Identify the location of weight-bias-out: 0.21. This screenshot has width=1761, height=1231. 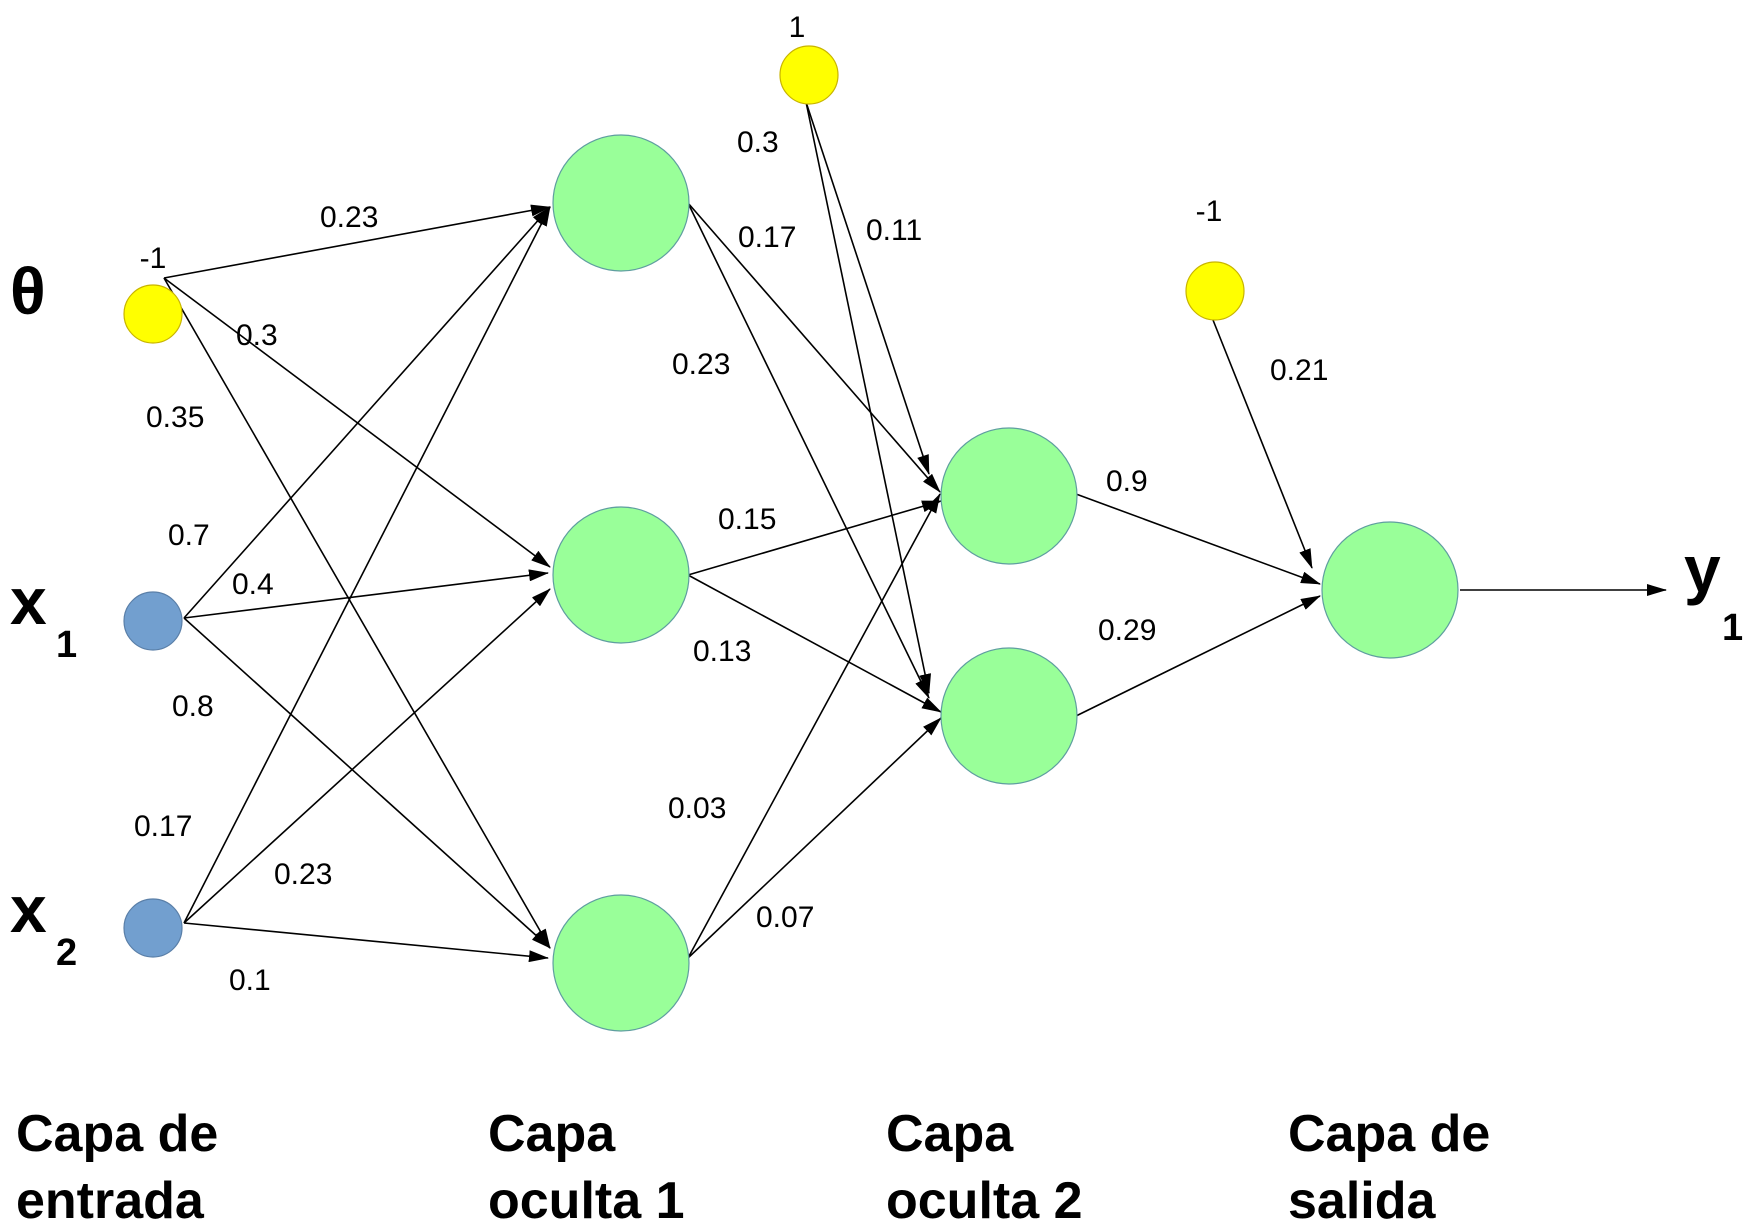
(1299, 370).